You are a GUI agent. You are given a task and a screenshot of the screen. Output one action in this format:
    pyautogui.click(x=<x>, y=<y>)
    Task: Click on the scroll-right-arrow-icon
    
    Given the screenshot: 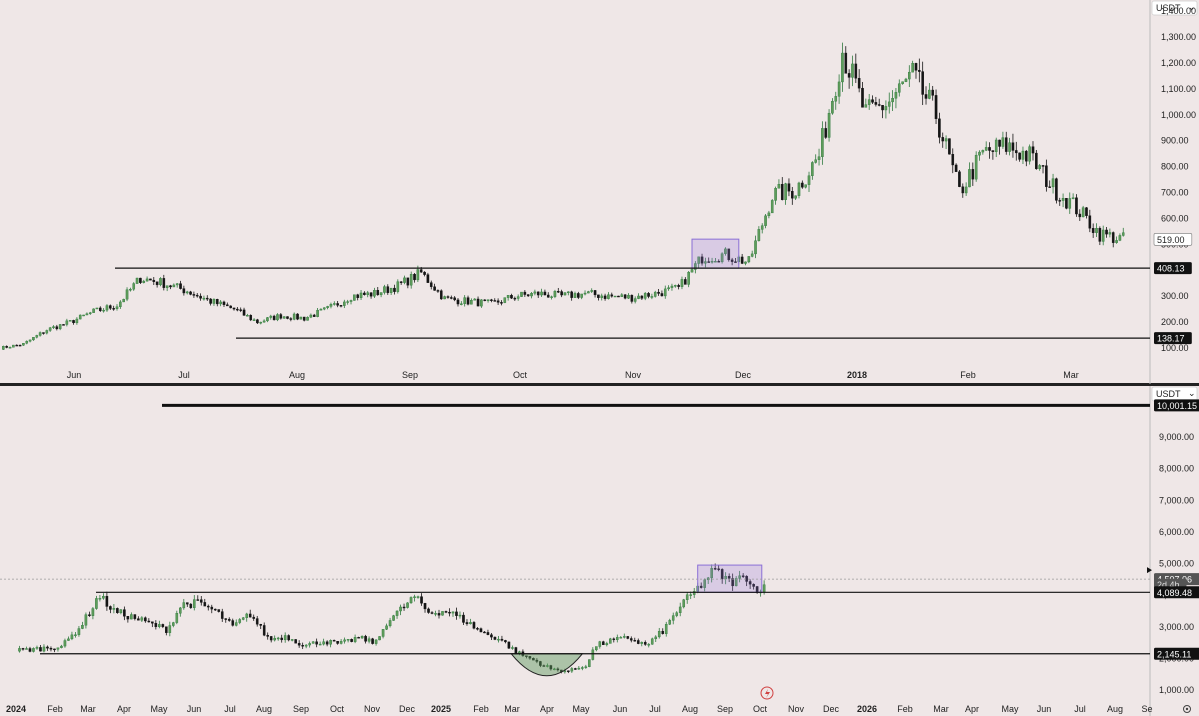 What is the action you would take?
    pyautogui.click(x=1149, y=570)
    